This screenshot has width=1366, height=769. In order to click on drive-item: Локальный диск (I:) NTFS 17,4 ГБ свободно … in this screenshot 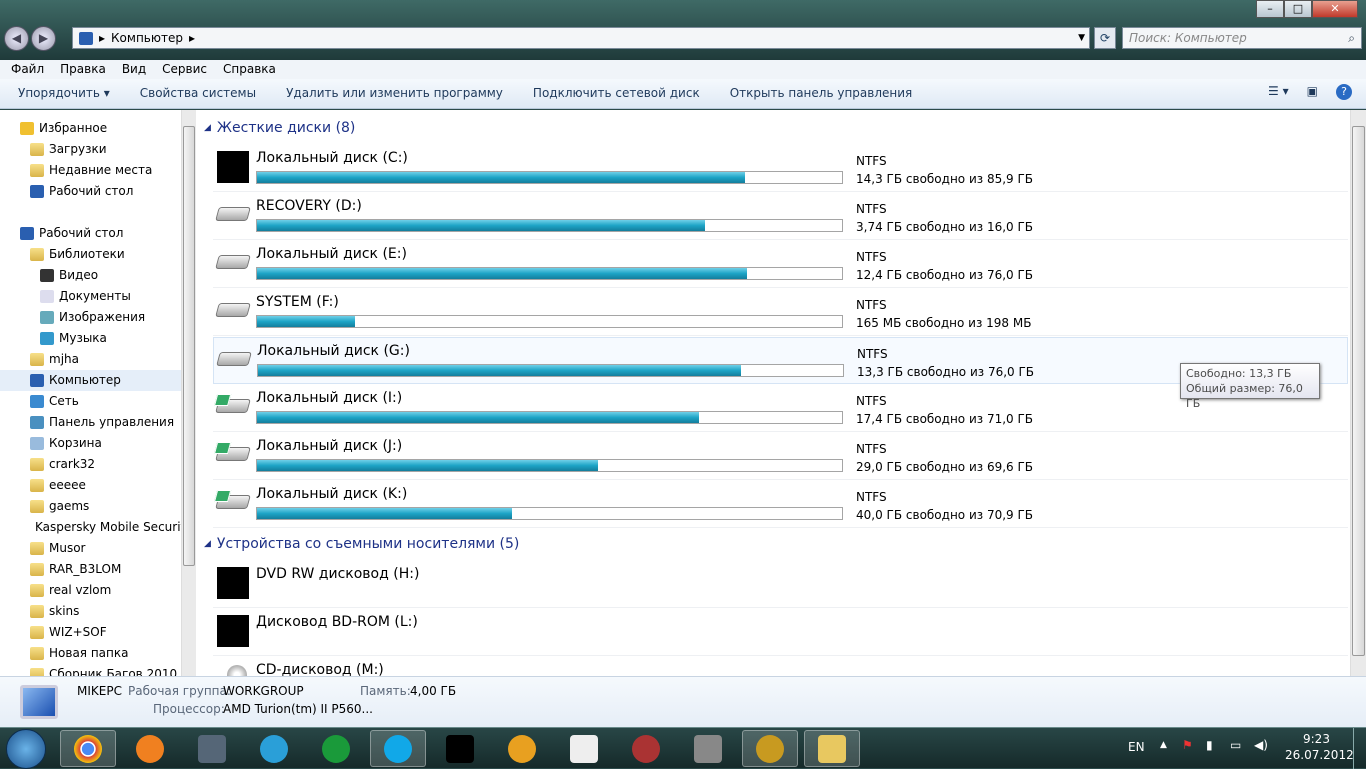, I will do `click(780, 408)`.